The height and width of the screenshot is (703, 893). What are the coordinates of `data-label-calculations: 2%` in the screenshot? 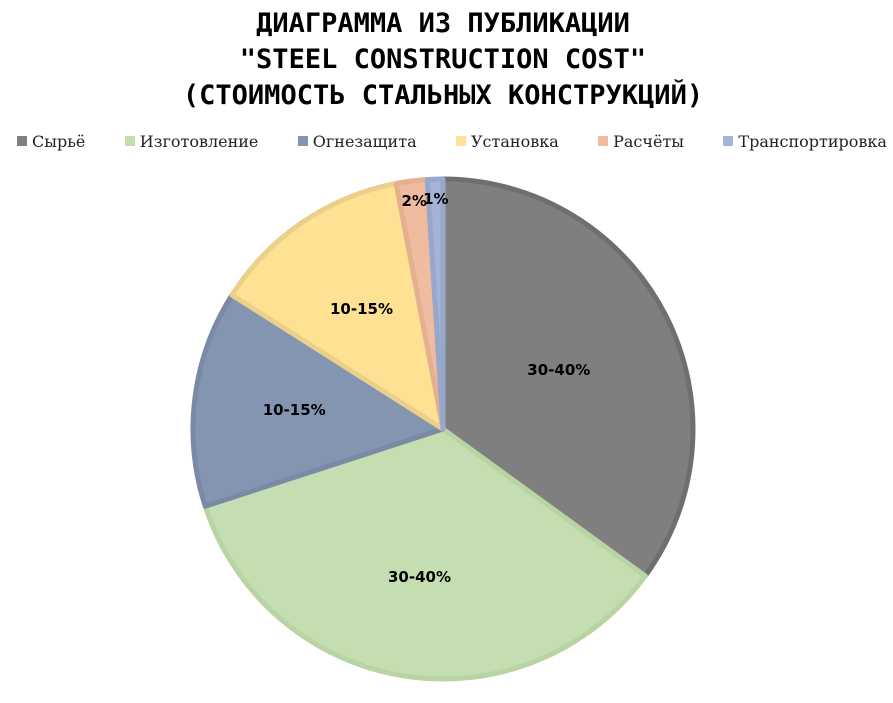 It's located at (413, 201).